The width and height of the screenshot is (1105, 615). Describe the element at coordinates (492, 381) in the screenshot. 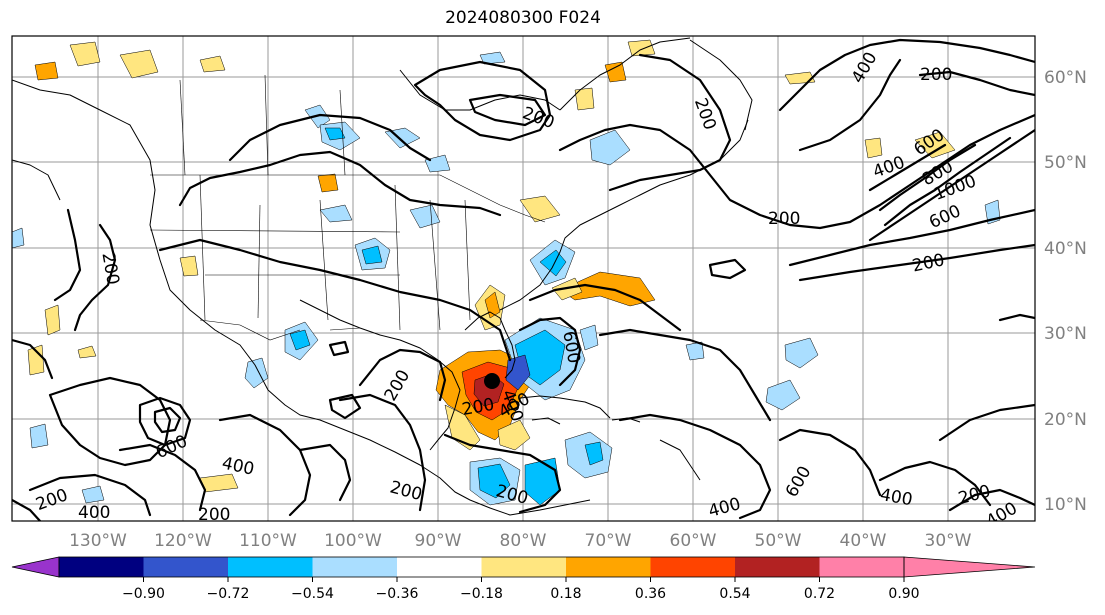

I see `storm-center-marker` at that location.